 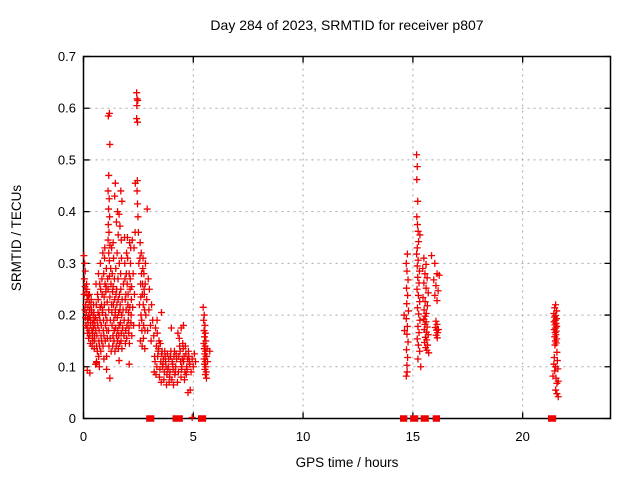 What do you see at coordinates (72, 418) in the screenshot?
I see `y-tick-label: 0` at bounding box center [72, 418].